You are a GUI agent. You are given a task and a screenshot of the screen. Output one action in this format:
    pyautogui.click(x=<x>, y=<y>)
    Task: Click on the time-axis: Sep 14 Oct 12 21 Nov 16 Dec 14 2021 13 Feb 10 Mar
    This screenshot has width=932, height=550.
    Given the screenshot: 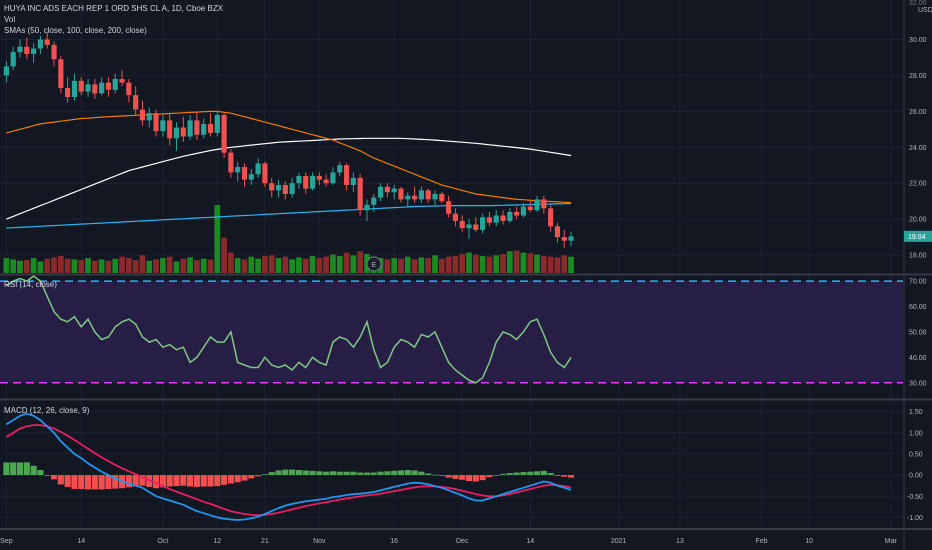 What is the action you would take?
    pyautogui.click(x=448, y=541)
    